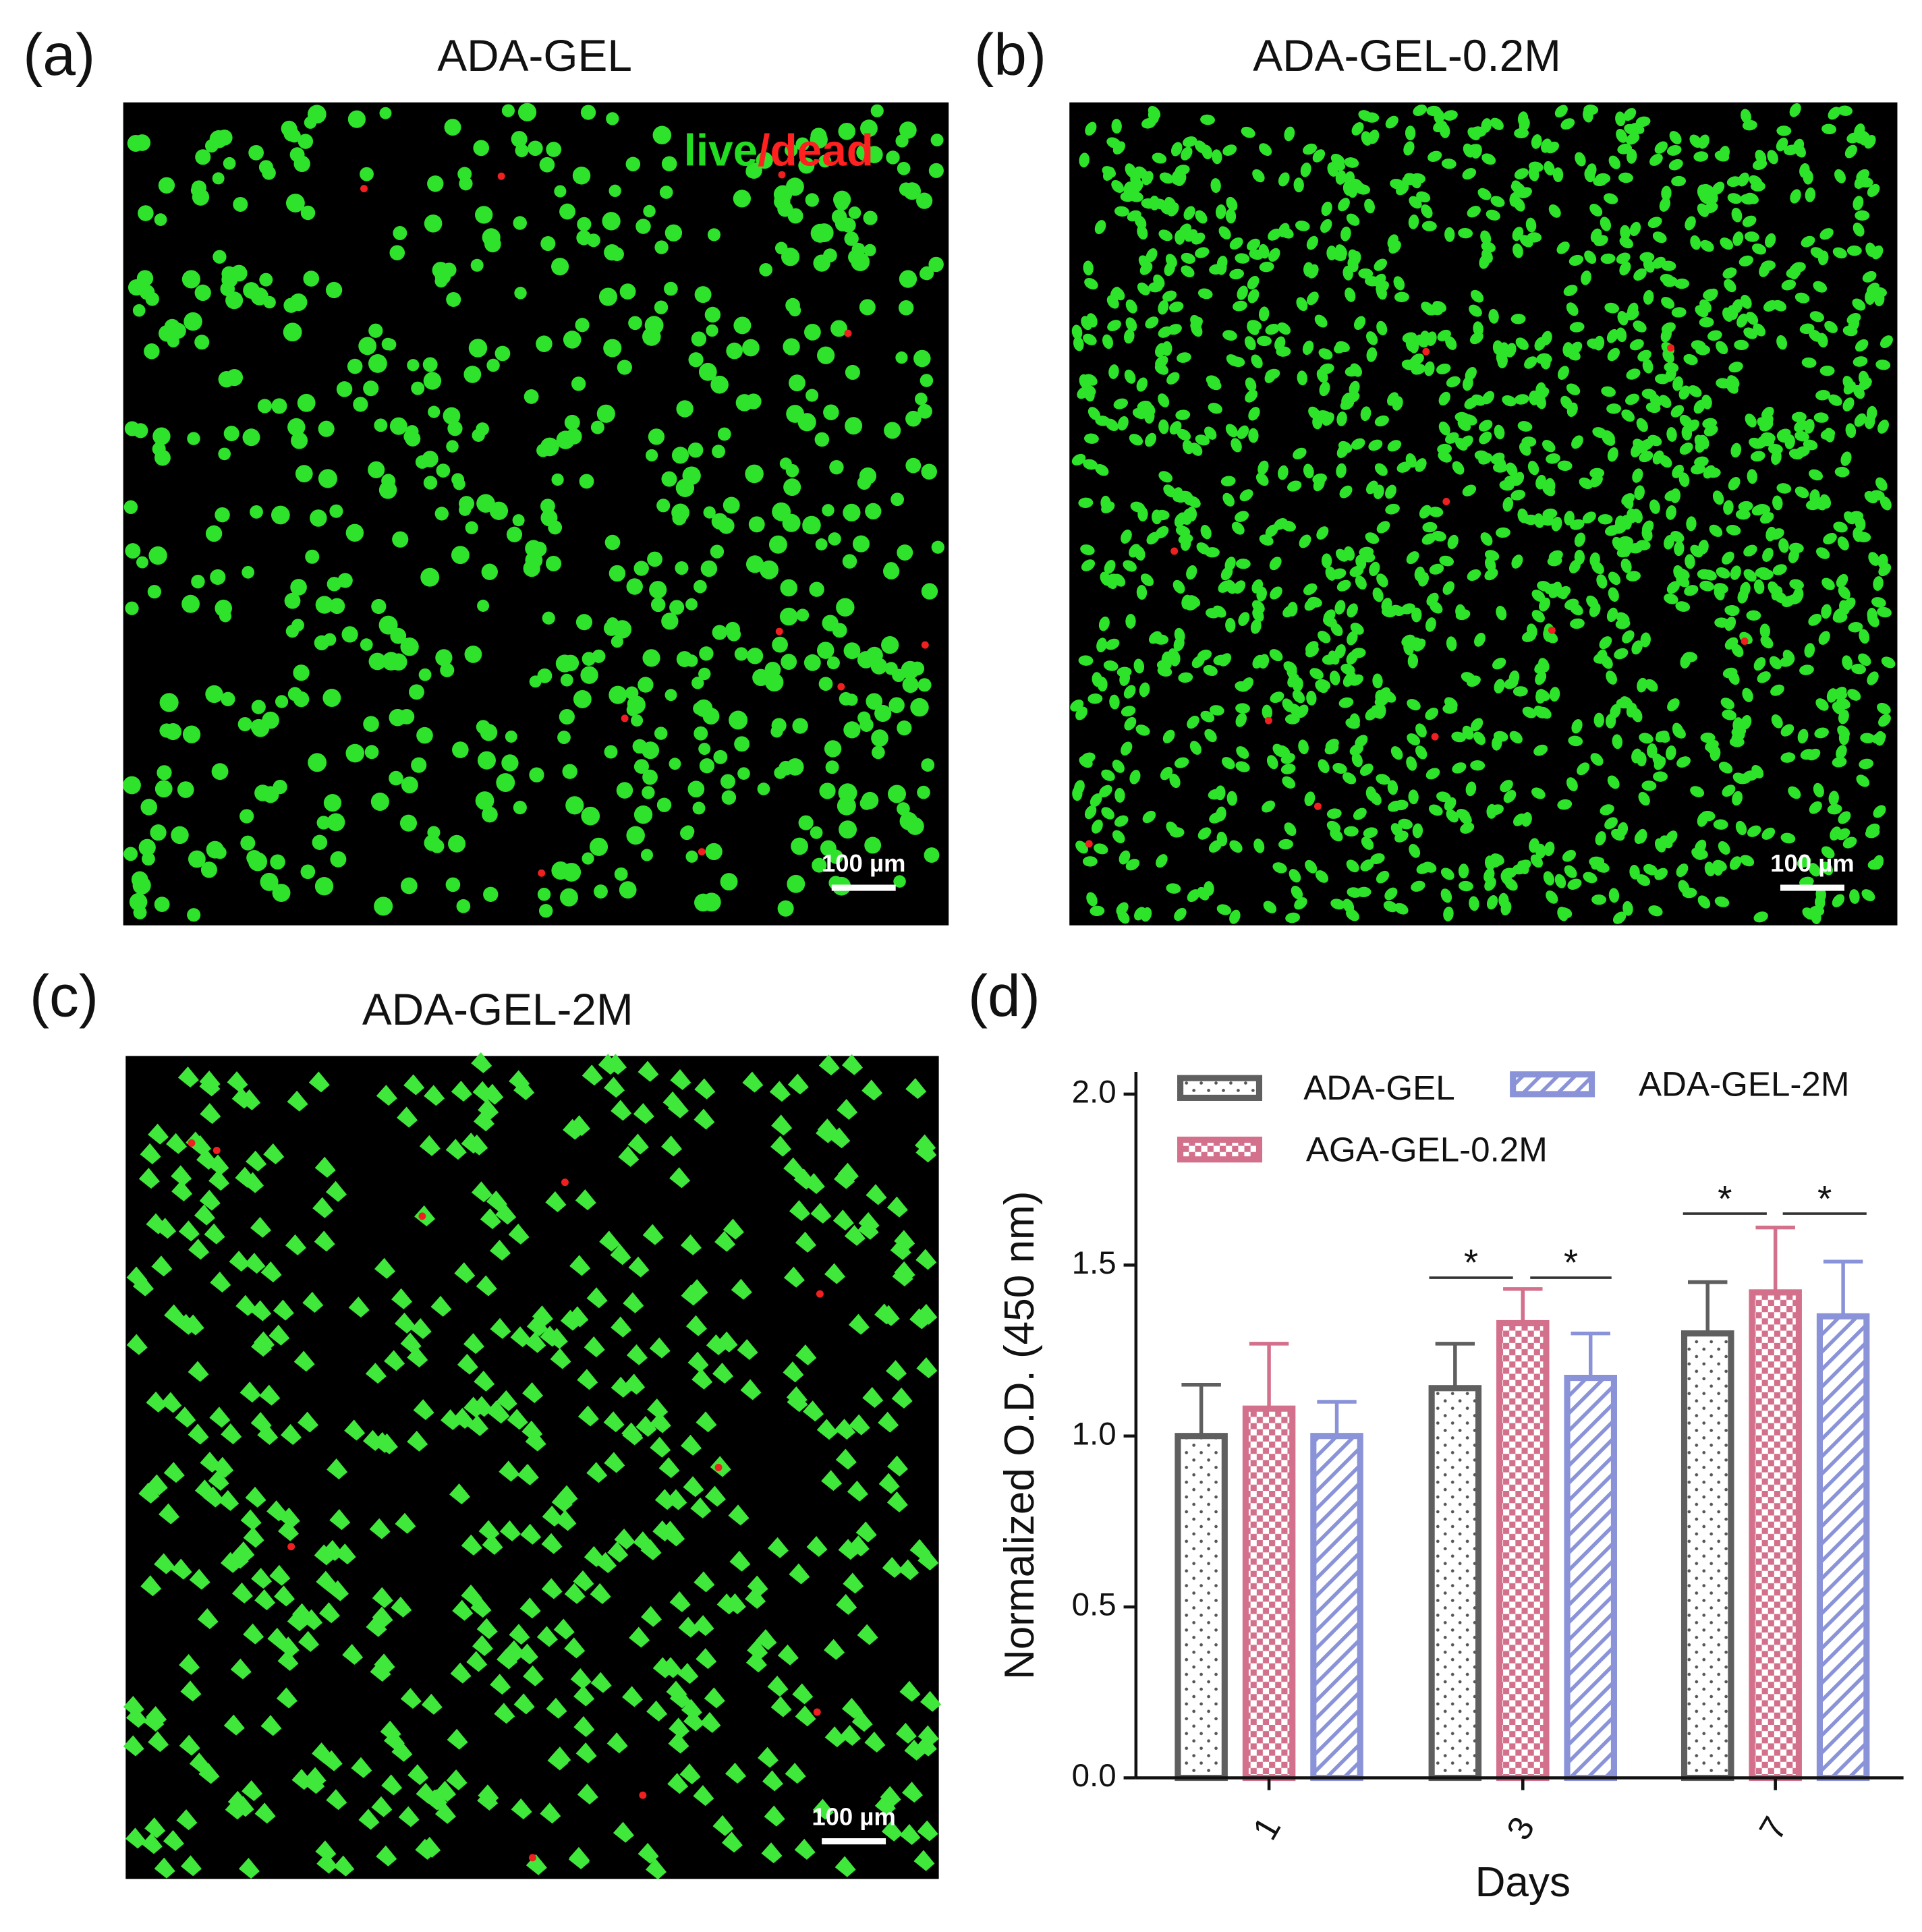 The height and width of the screenshot is (1932, 1922). I want to click on dead-cell, so click(1174, 551).